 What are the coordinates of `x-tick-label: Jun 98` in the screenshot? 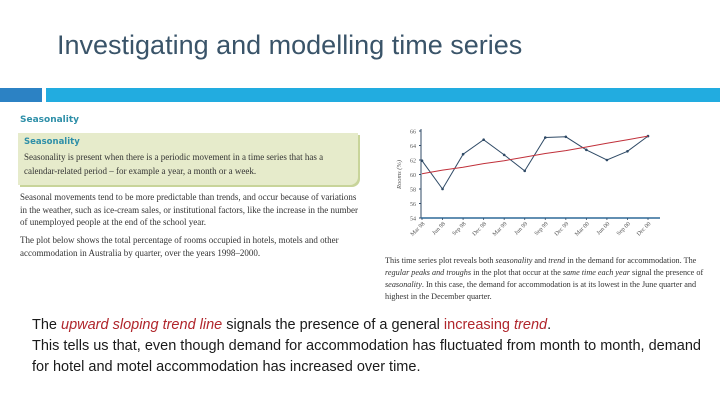 It's located at (439, 228).